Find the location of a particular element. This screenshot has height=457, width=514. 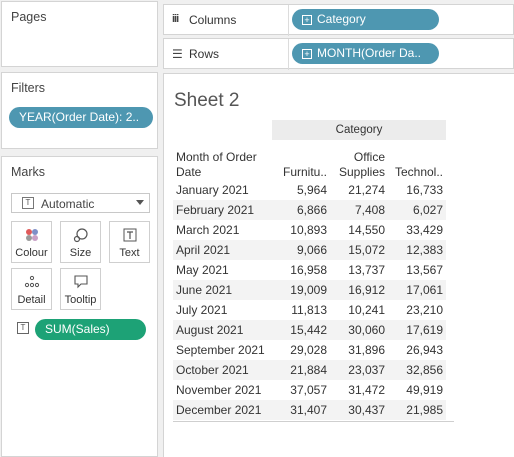

table-row: December 2021 31,407 30,437 21,985 is located at coordinates (309, 410).